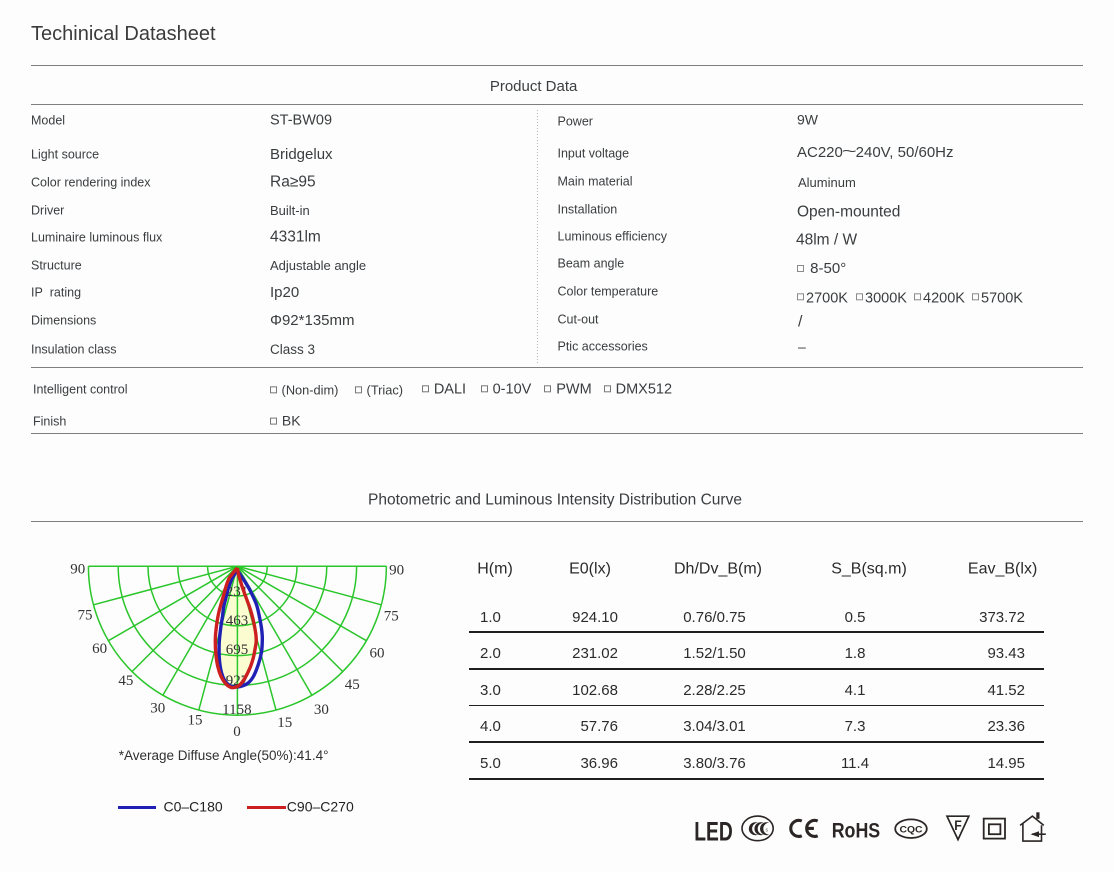  Describe the element at coordinates (767, 831) in the screenshot. I see `svg-text: s` at that location.